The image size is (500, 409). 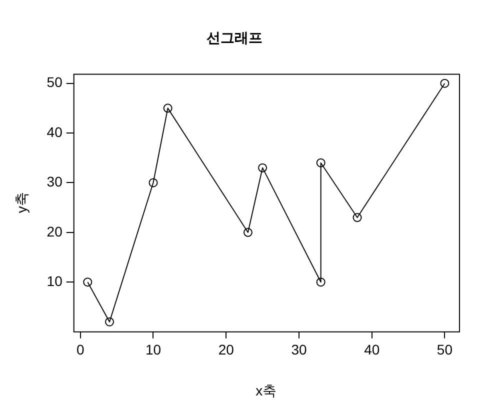 I want to click on x-tick-label: 20, so click(x=226, y=350).